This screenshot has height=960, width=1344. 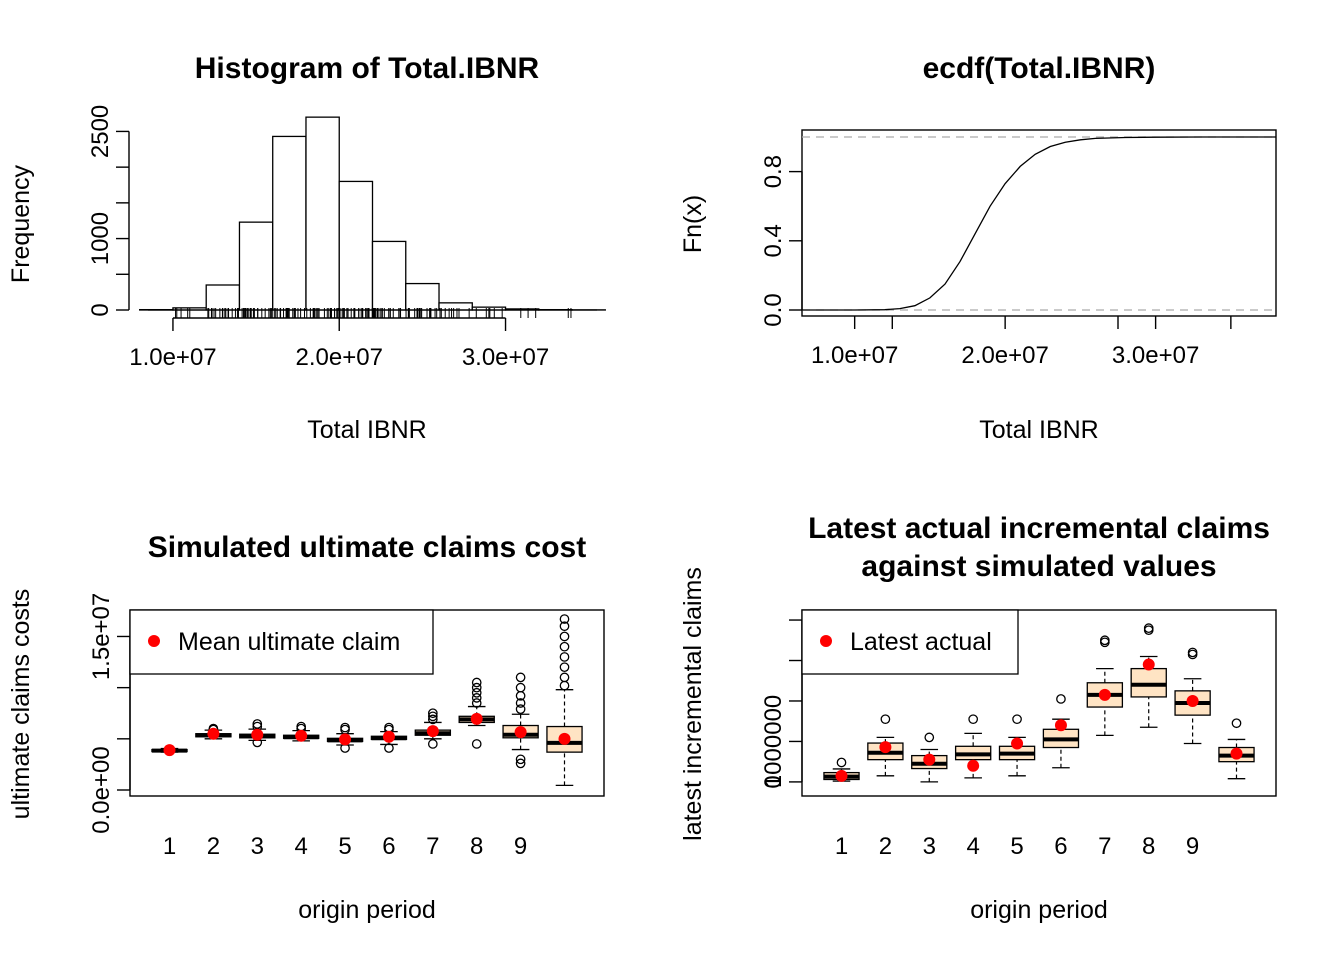 I want to click on histogram-title: Histogram of Total.IBNR, so click(x=367, y=68).